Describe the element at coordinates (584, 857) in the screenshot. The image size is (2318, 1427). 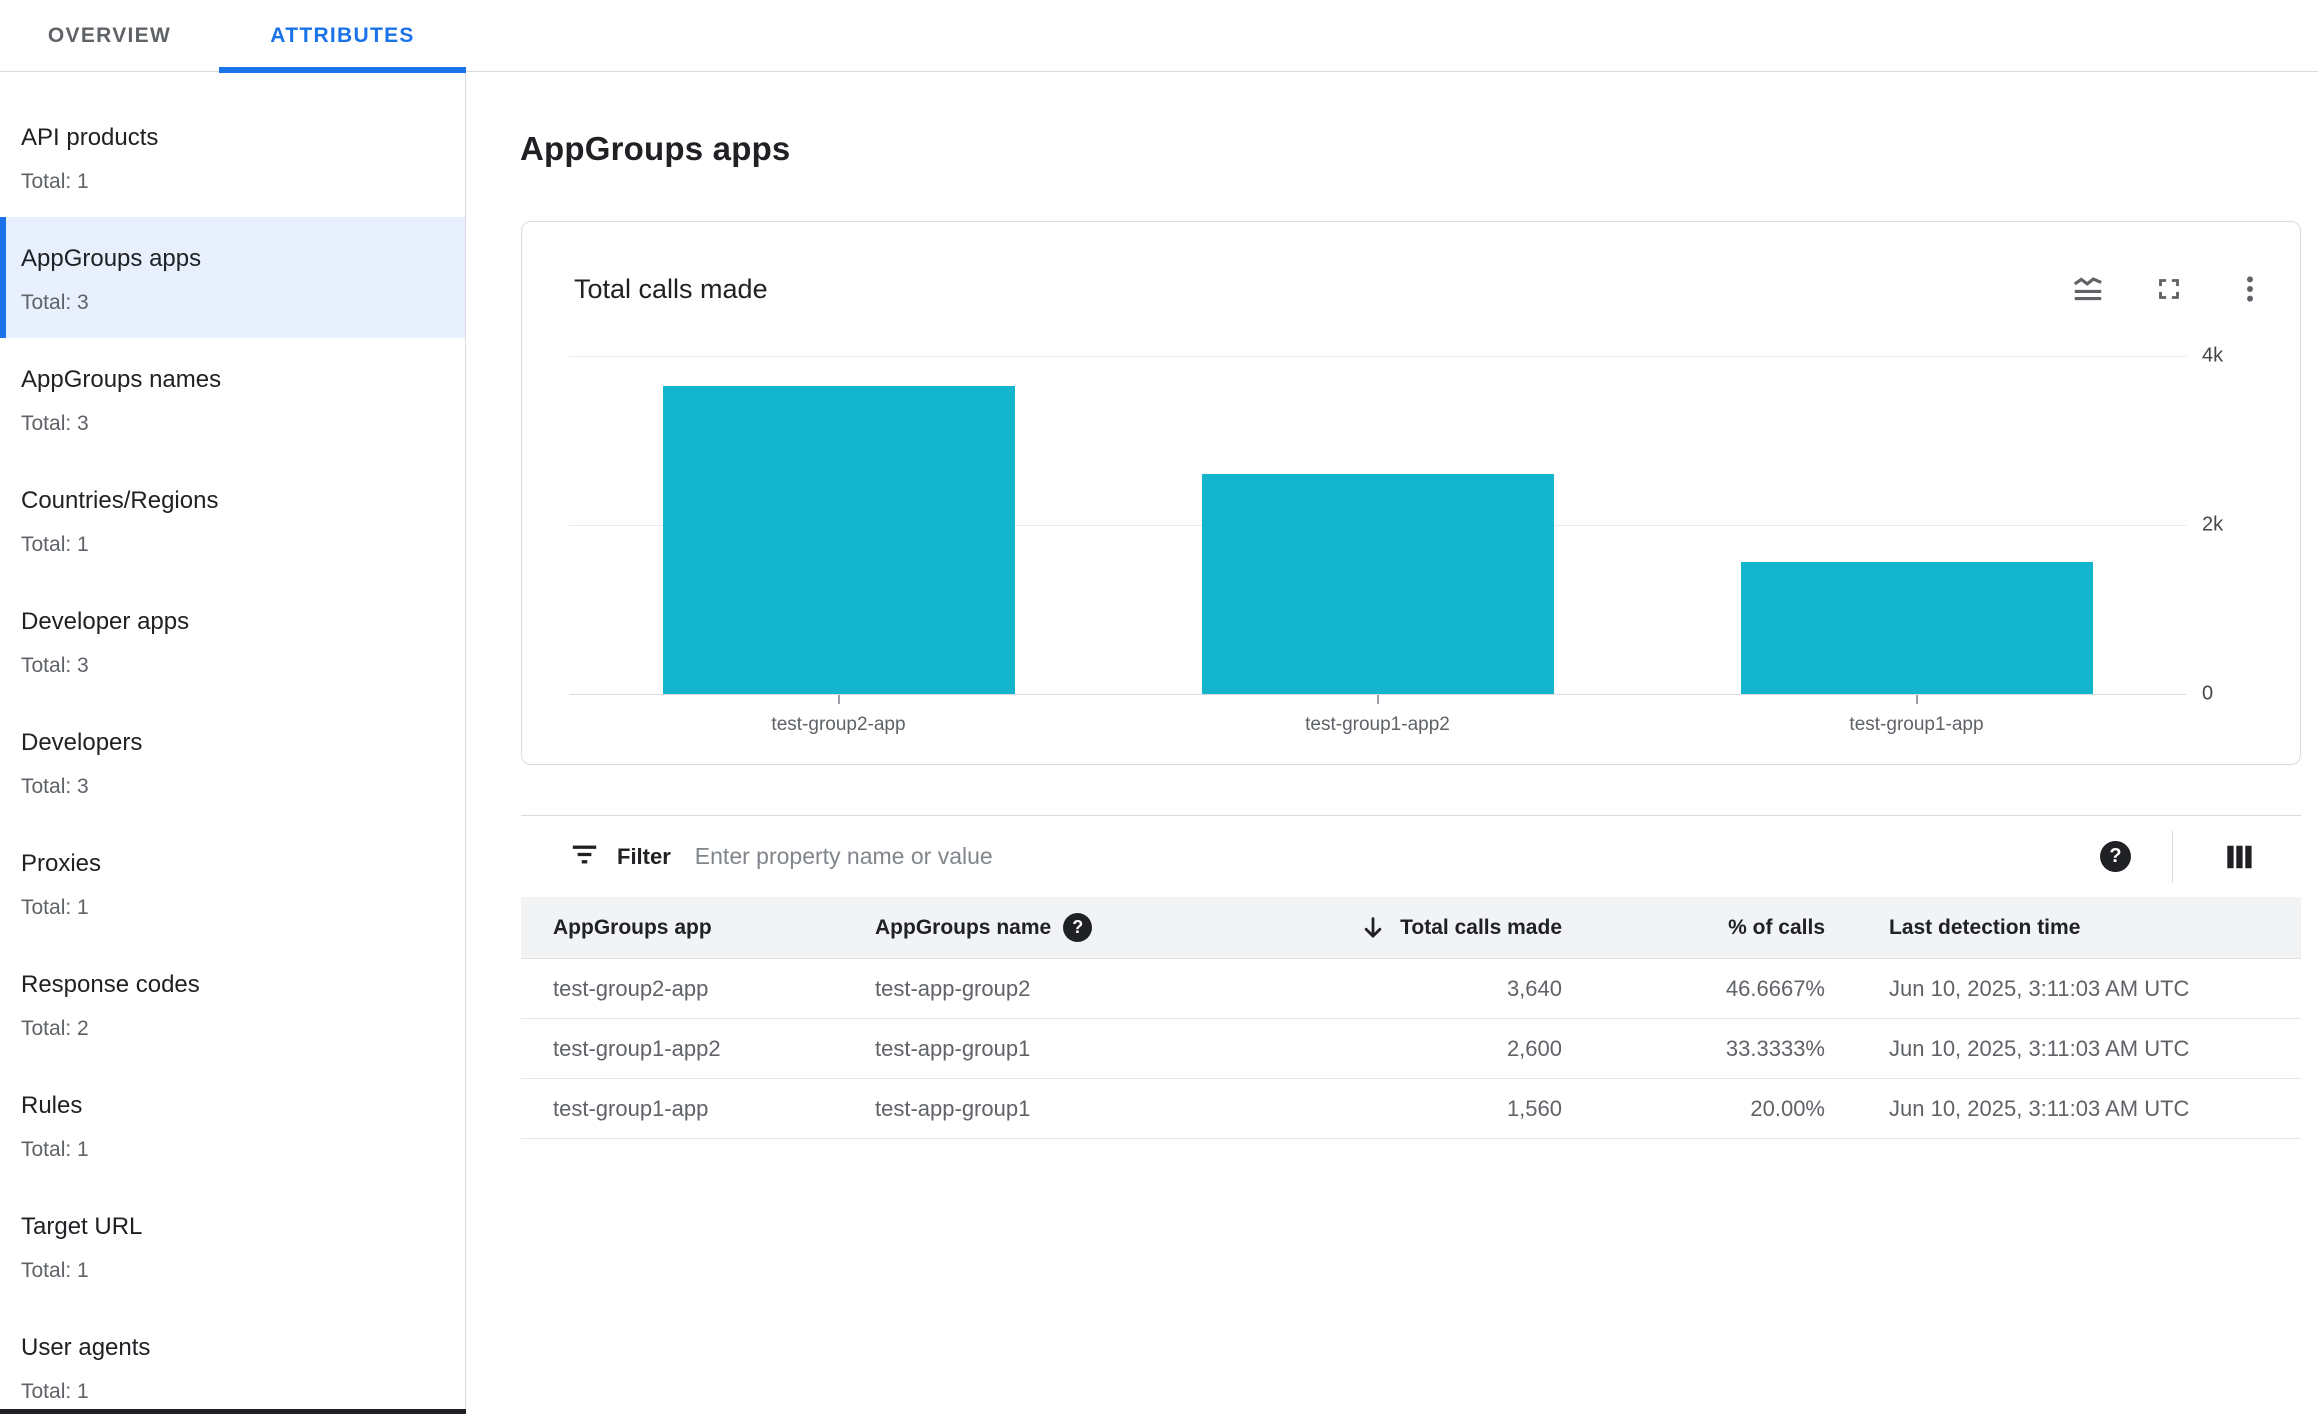
I see `filter-icon` at that location.